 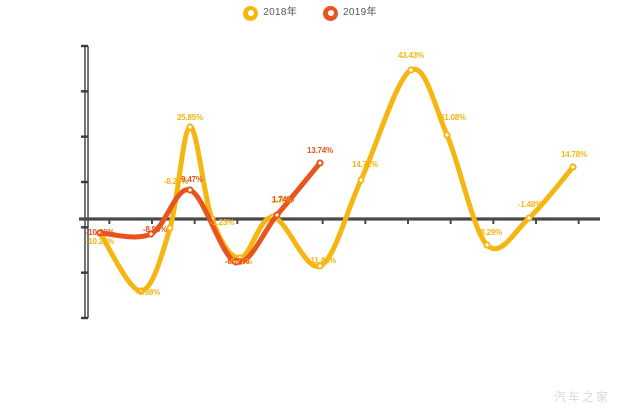 What do you see at coordinates (411, 55) in the screenshot?
I see `data-label: 43.43%` at bounding box center [411, 55].